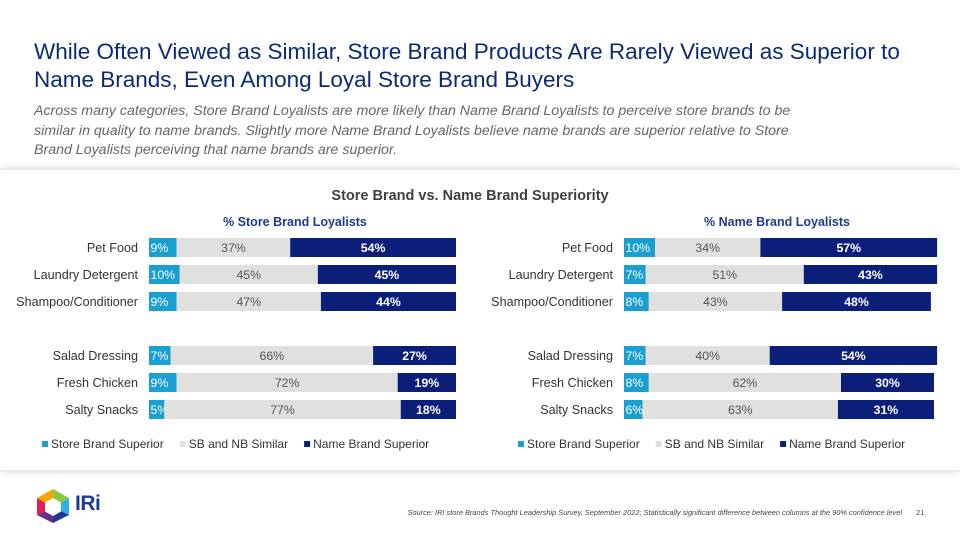  Describe the element at coordinates (521, 444) in the screenshot. I see `legend-swatch-store-brand-superior` at that location.